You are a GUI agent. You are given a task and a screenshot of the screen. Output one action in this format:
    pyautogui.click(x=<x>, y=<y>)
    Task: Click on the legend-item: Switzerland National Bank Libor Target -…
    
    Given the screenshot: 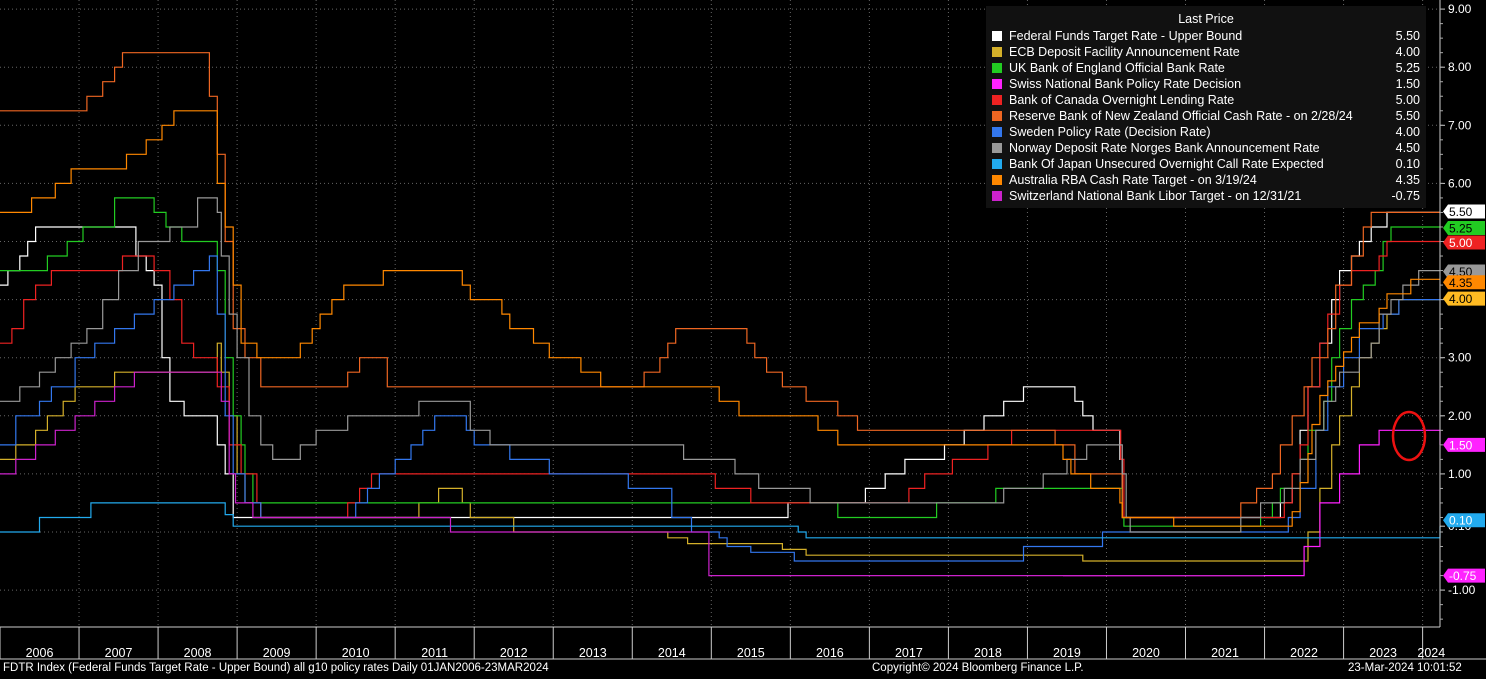 What is the action you would take?
    pyautogui.click(x=1206, y=196)
    